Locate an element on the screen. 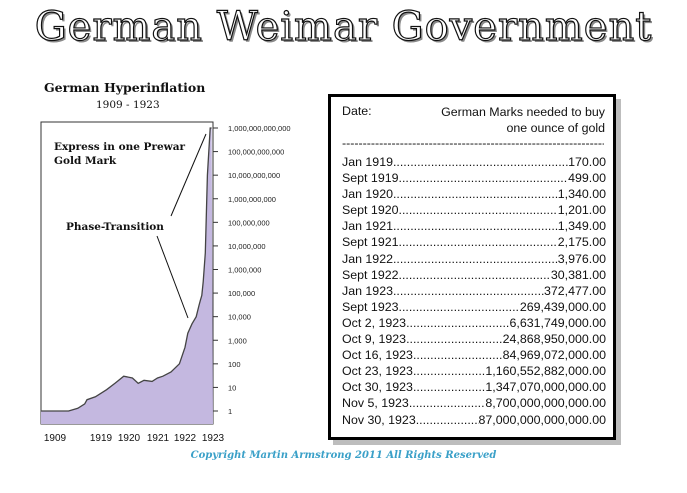  table-row: Jan 1920 1,340.00 is located at coordinates (474, 194).